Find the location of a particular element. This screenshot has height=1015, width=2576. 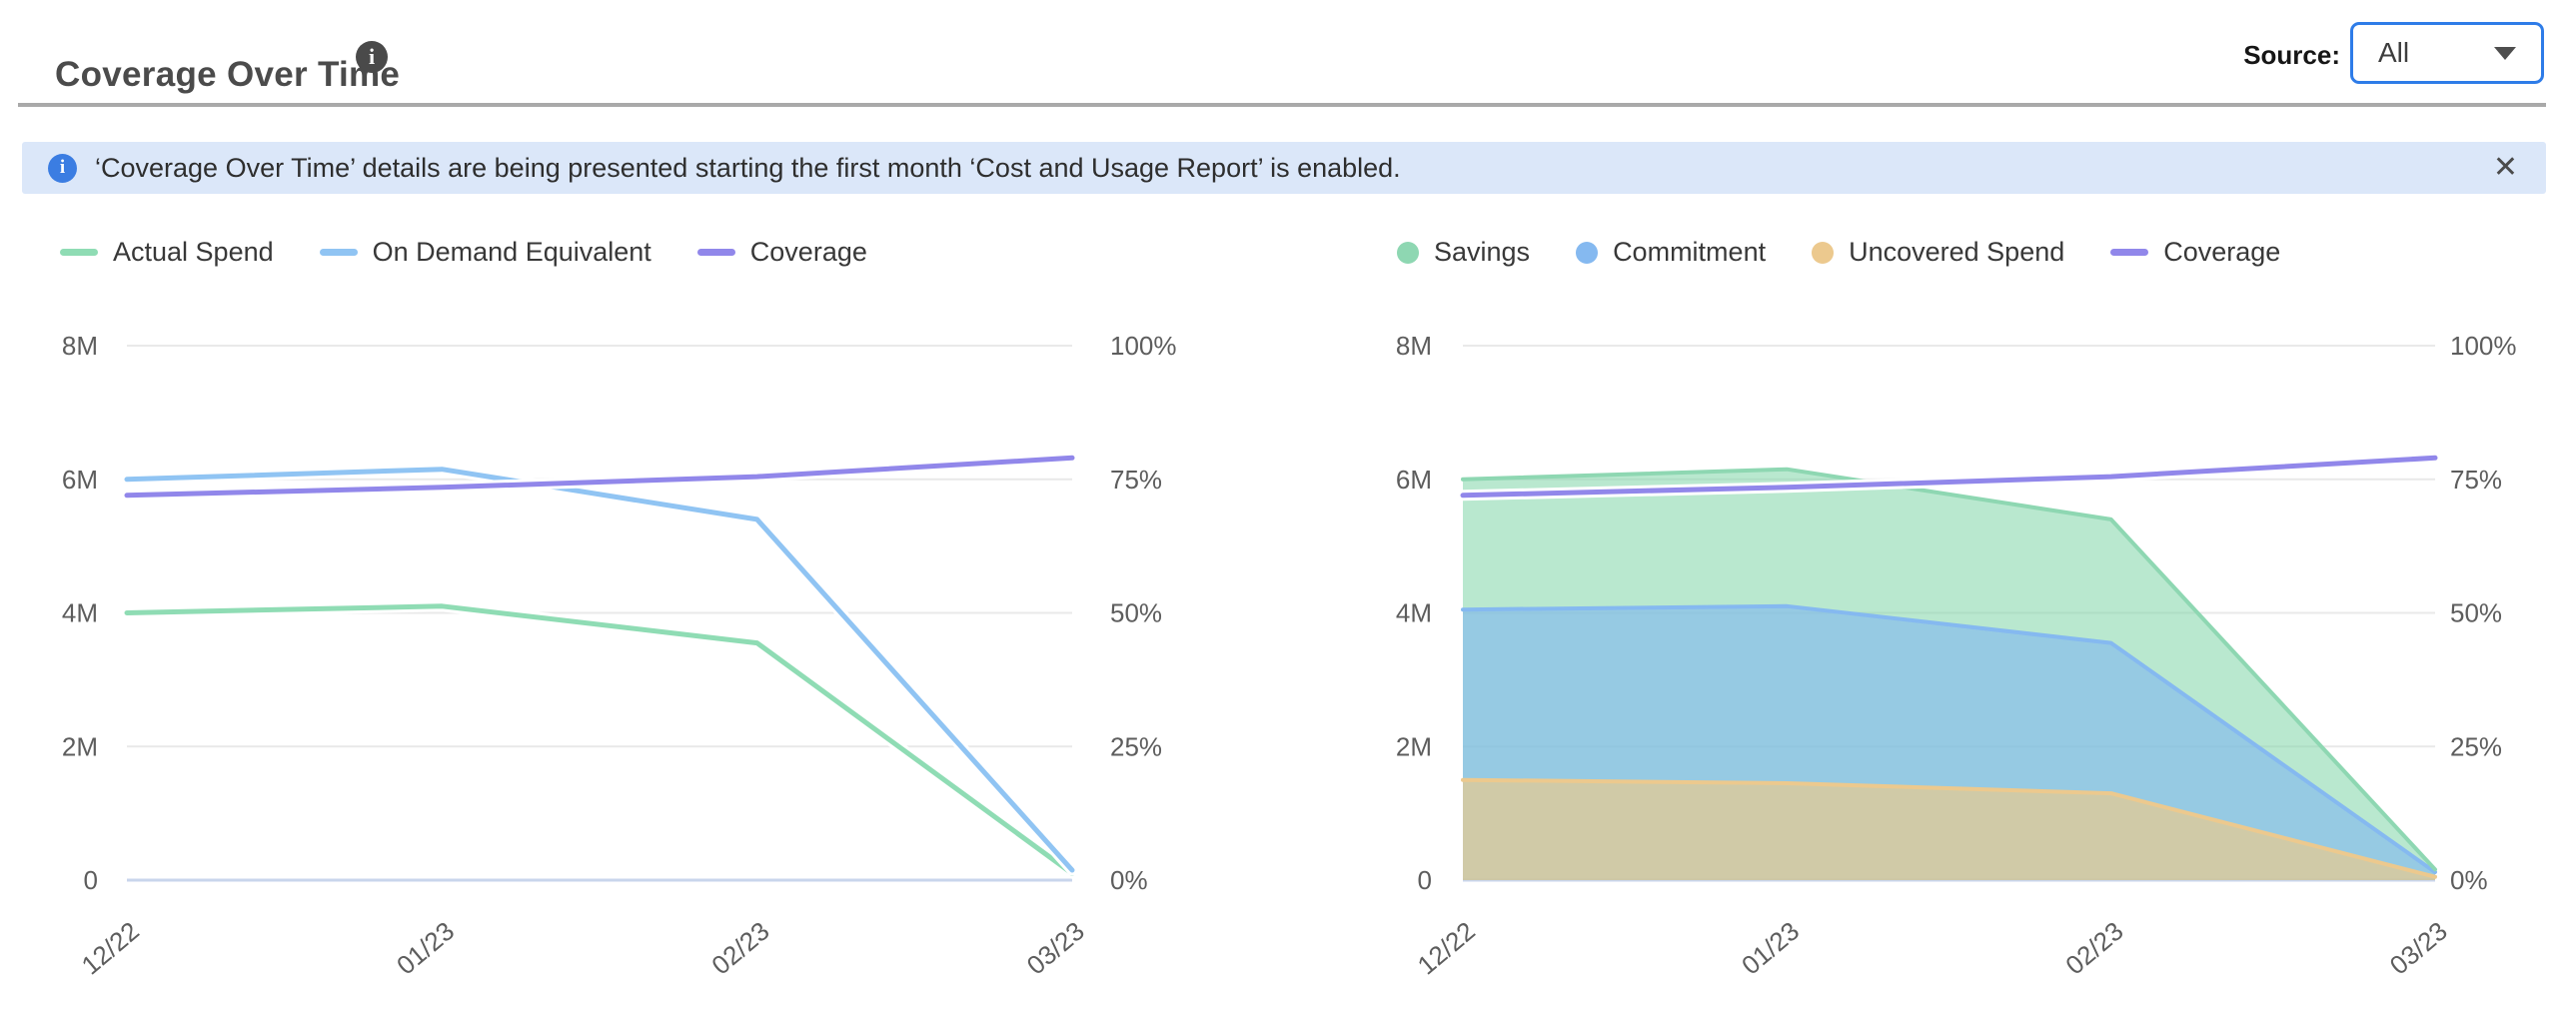

series-on-demand-equivalent-line is located at coordinates (599, 670).